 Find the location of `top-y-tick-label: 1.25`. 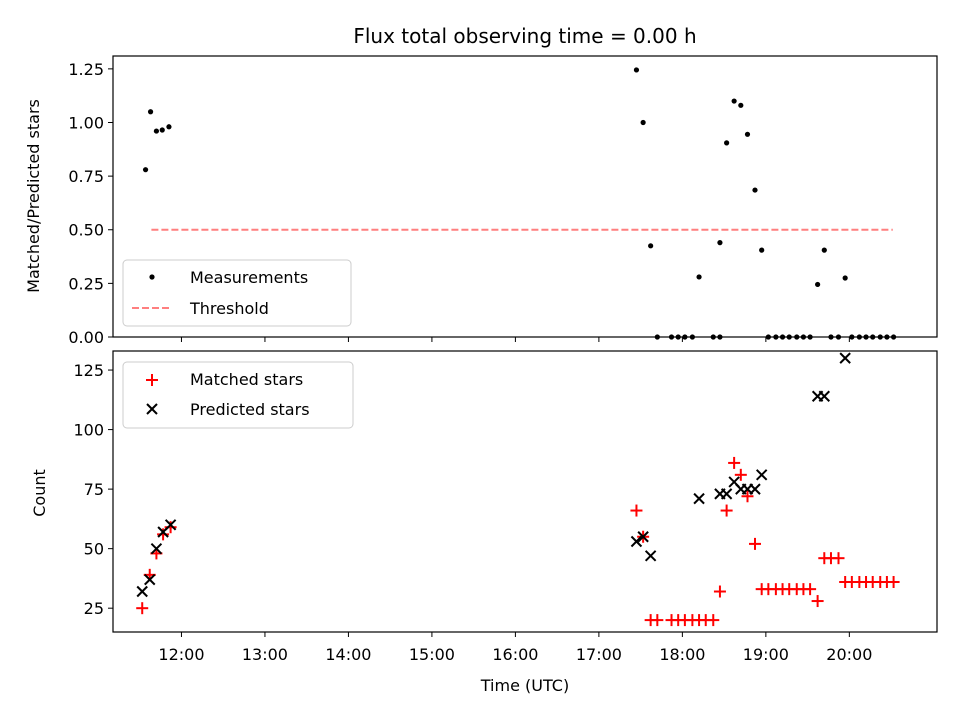

top-y-tick-label: 1.25 is located at coordinates (86, 69).